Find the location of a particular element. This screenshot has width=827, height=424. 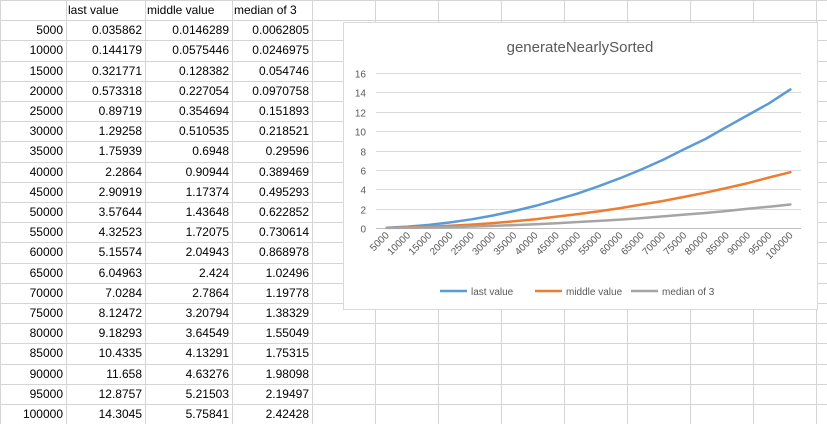

value-cell: 7.0284 is located at coordinates (123, 293).